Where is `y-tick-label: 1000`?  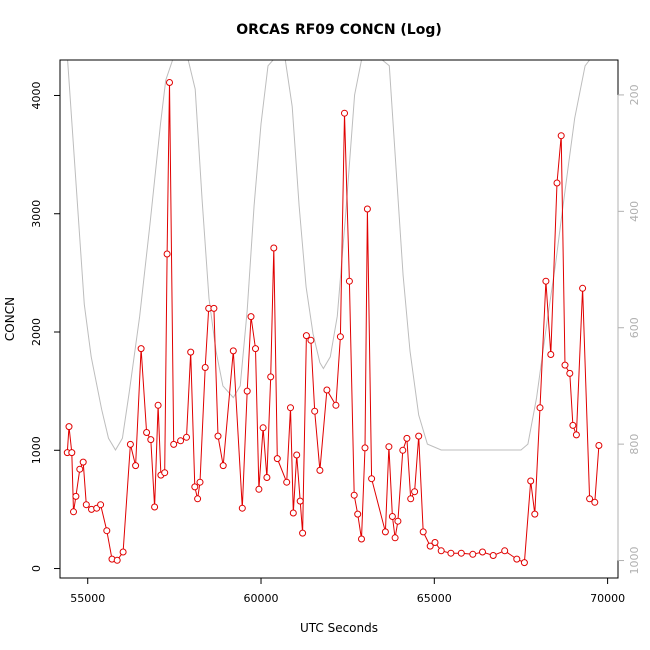 y-tick-label: 1000 is located at coordinates (36, 450).